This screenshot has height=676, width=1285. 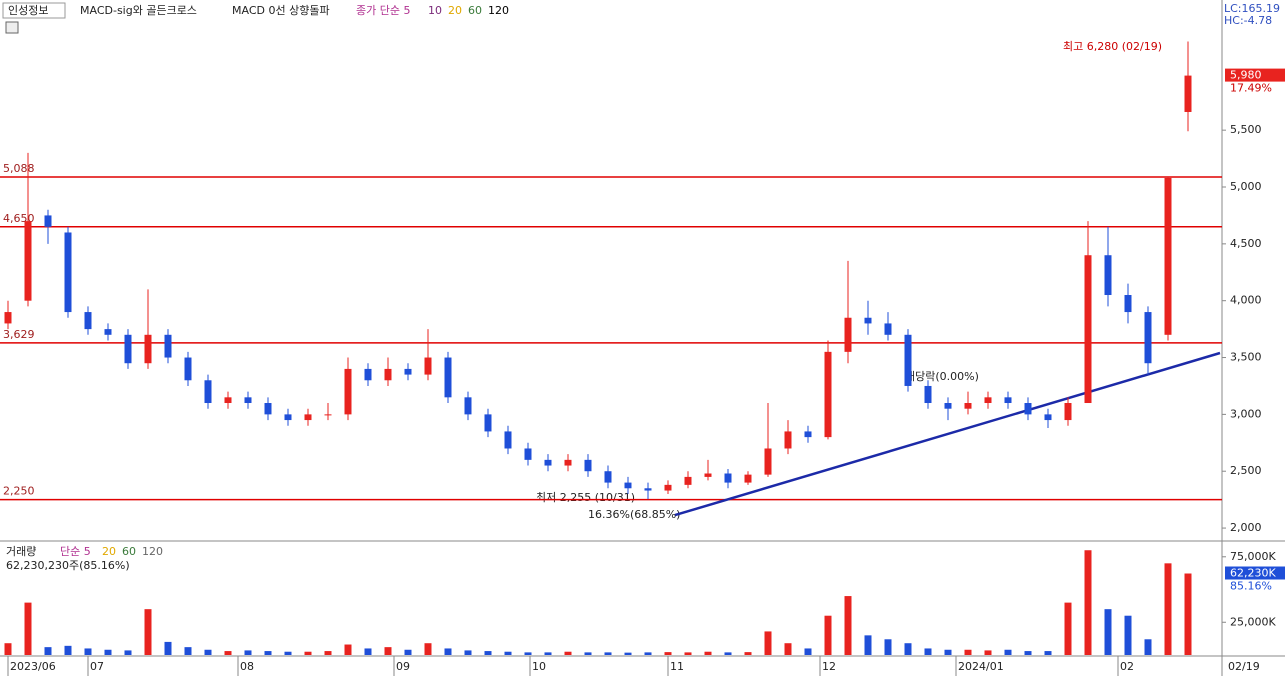 What do you see at coordinates (28, 10) in the screenshot?
I see `stock-name: 인성정보` at bounding box center [28, 10].